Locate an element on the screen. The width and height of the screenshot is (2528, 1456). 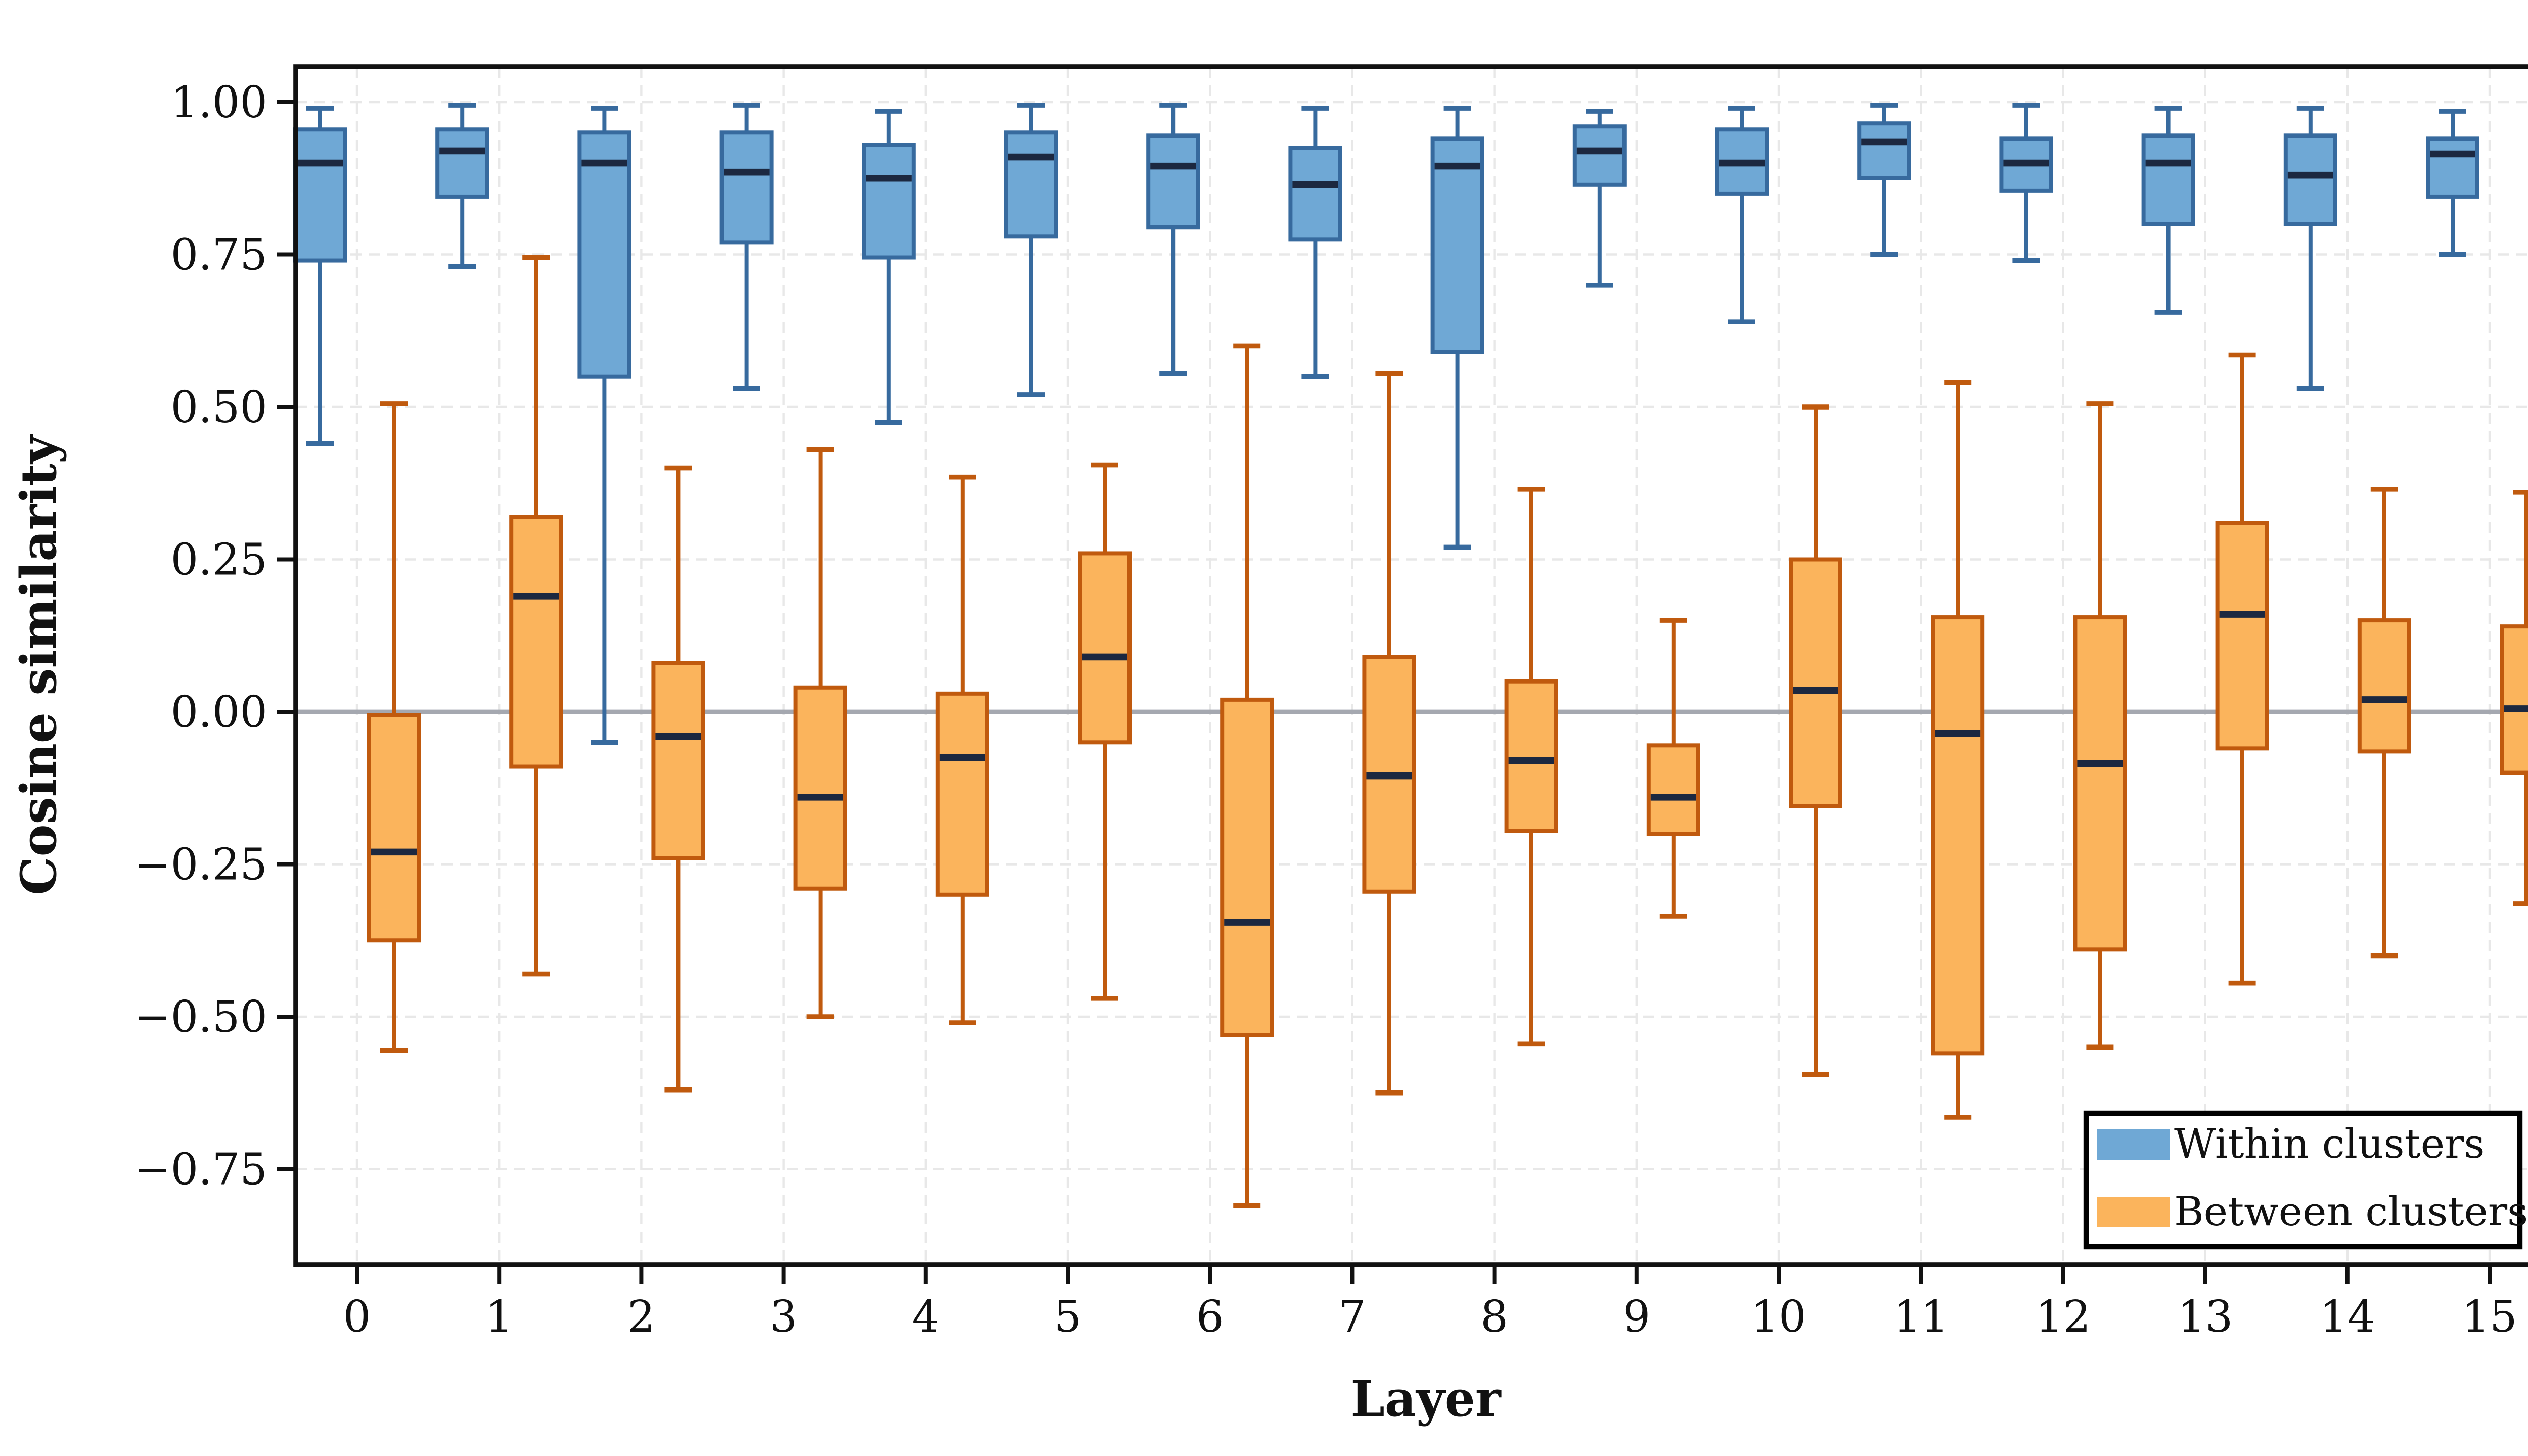
legend-swatch-between is located at coordinates (2133, 1212).